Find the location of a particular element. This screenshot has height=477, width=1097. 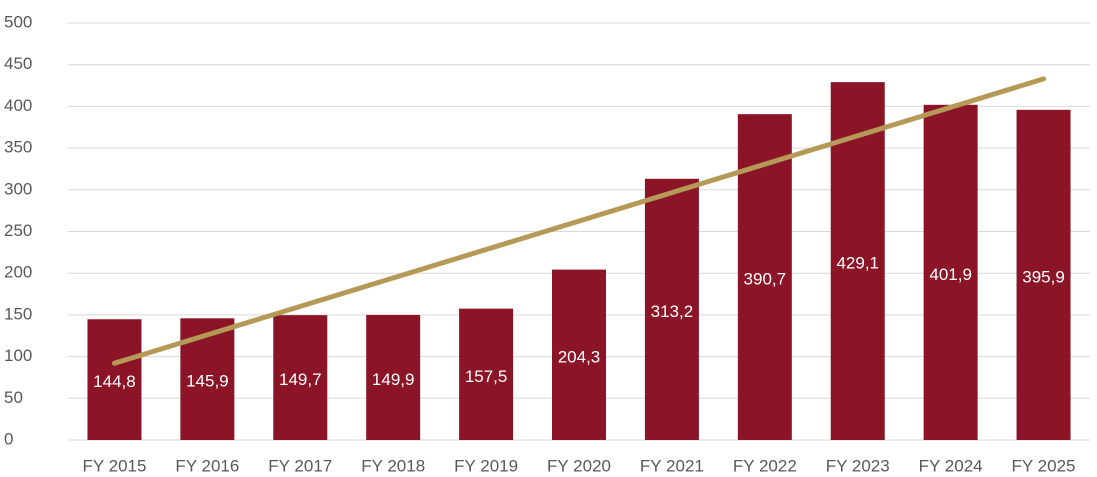

data-label: 157,5 is located at coordinates (486, 376).